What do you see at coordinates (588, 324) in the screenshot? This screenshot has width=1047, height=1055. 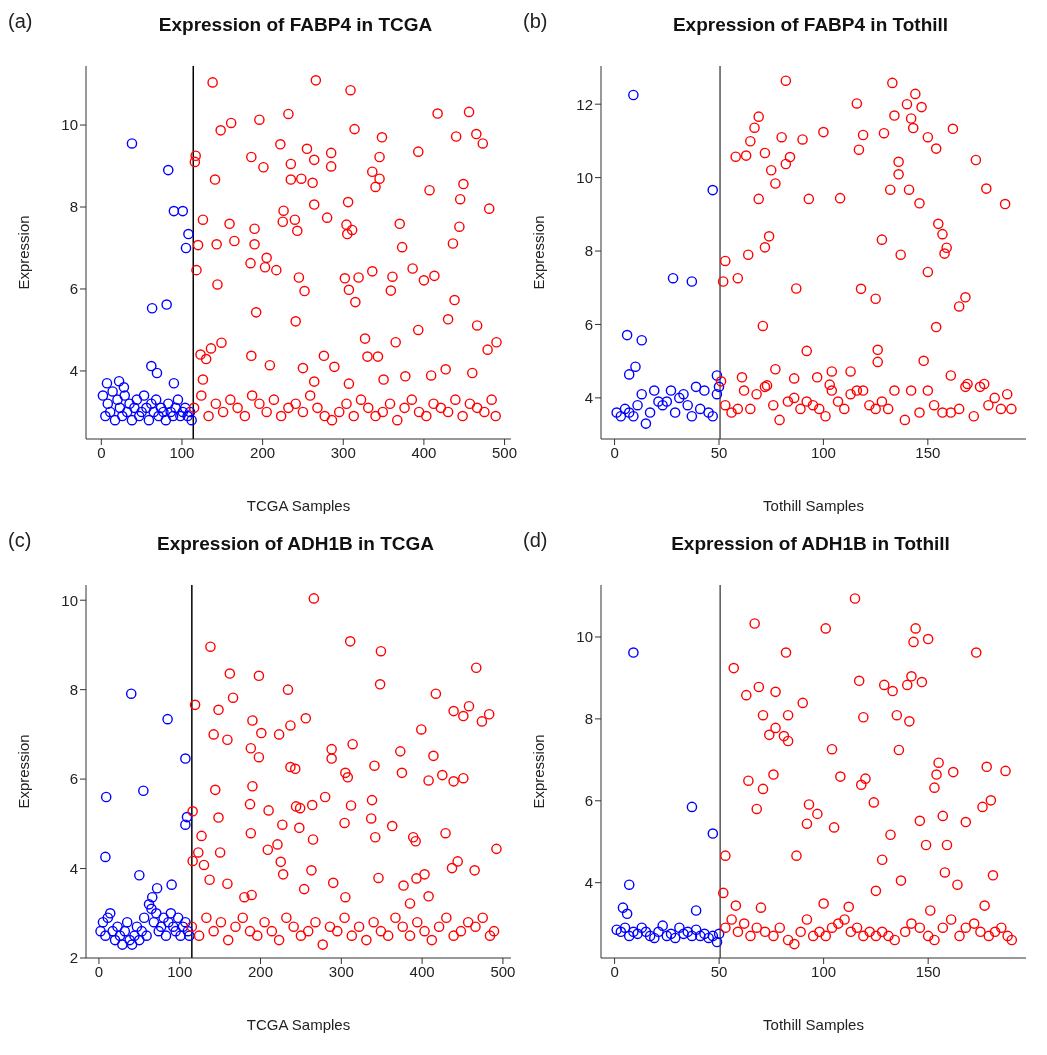 I see `y-tick-label: 6` at bounding box center [588, 324].